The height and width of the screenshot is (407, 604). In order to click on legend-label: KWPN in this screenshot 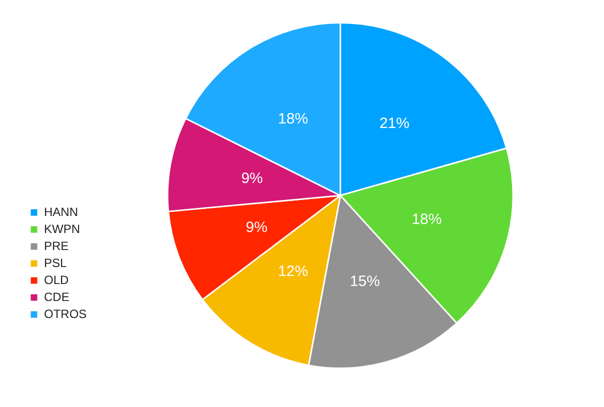, I will do `click(62, 229)`.